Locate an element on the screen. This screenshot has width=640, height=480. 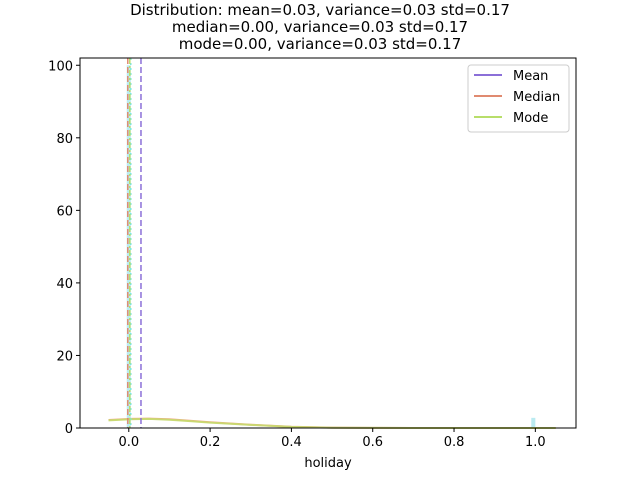
y-tick-label: 60 is located at coordinates (64, 211).